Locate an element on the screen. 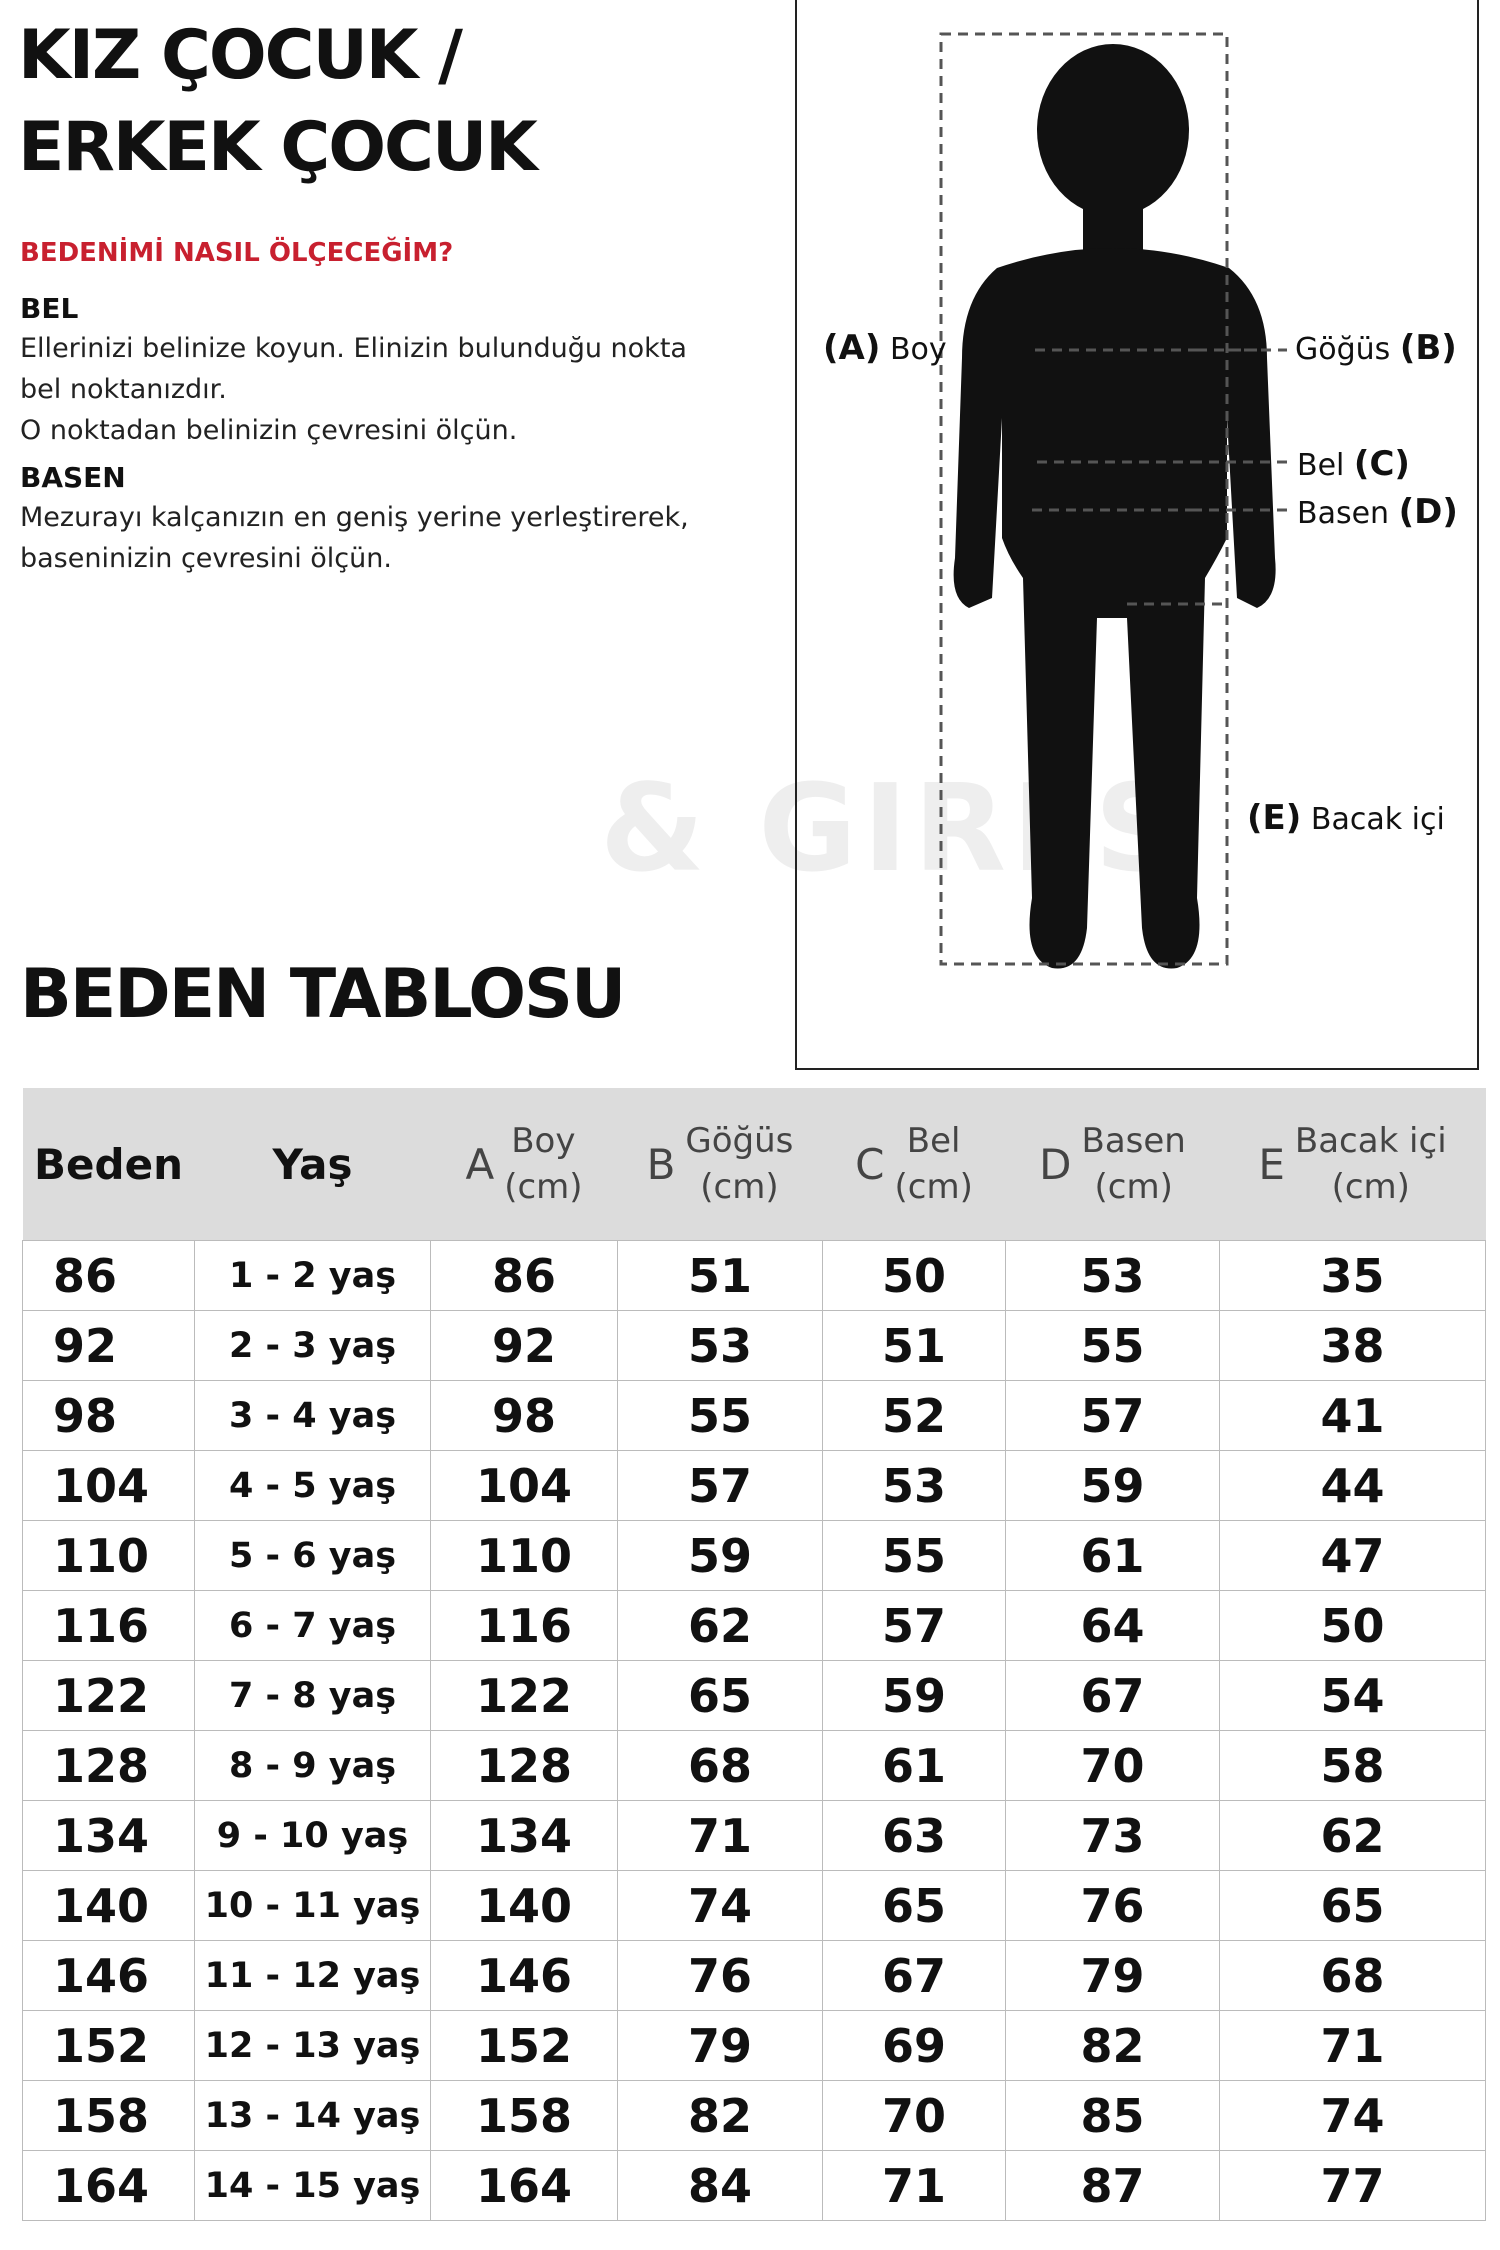  table-cell: 98 is located at coordinates (524, 1415).